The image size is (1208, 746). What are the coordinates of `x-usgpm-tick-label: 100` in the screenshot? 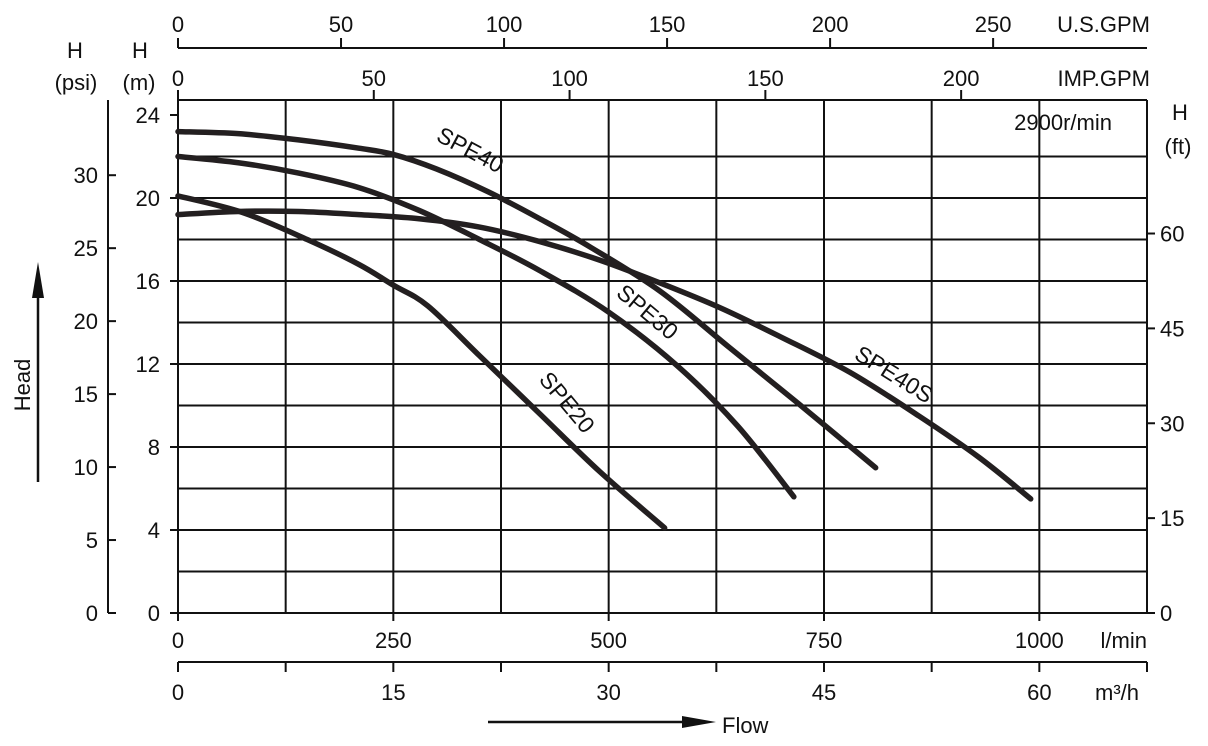 It's located at (504, 24).